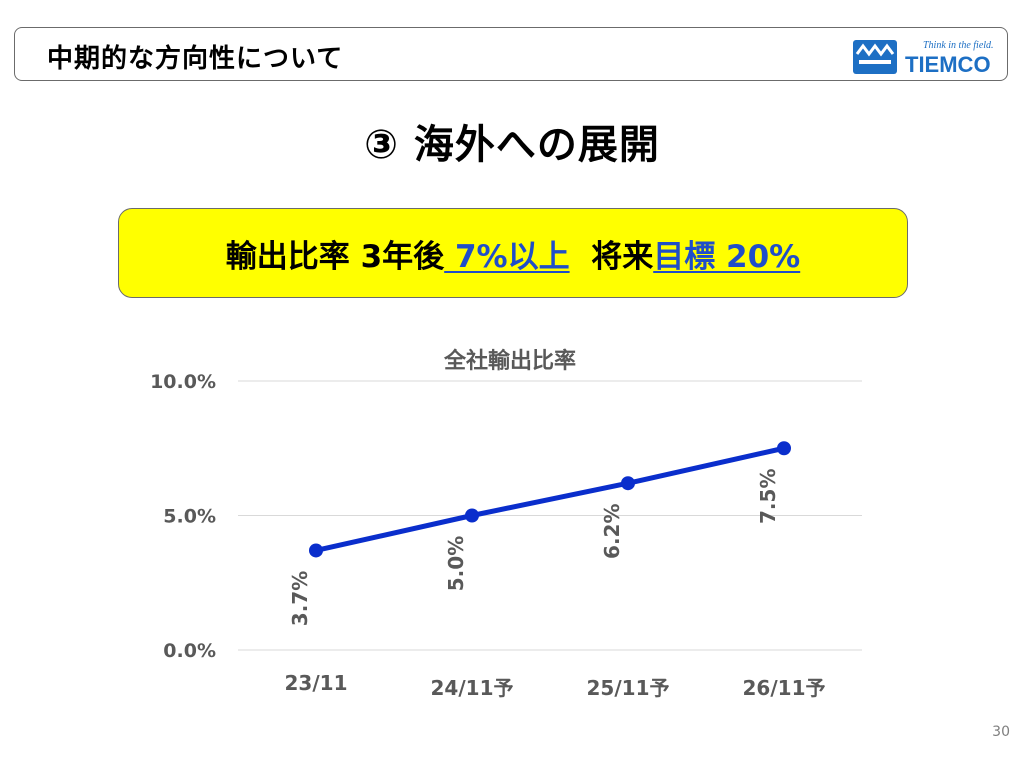 The width and height of the screenshot is (1024, 768). What do you see at coordinates (472, 688) in the screenshot?
I see `x-tick-label: 24/11予` at bounding box center [472, 688].